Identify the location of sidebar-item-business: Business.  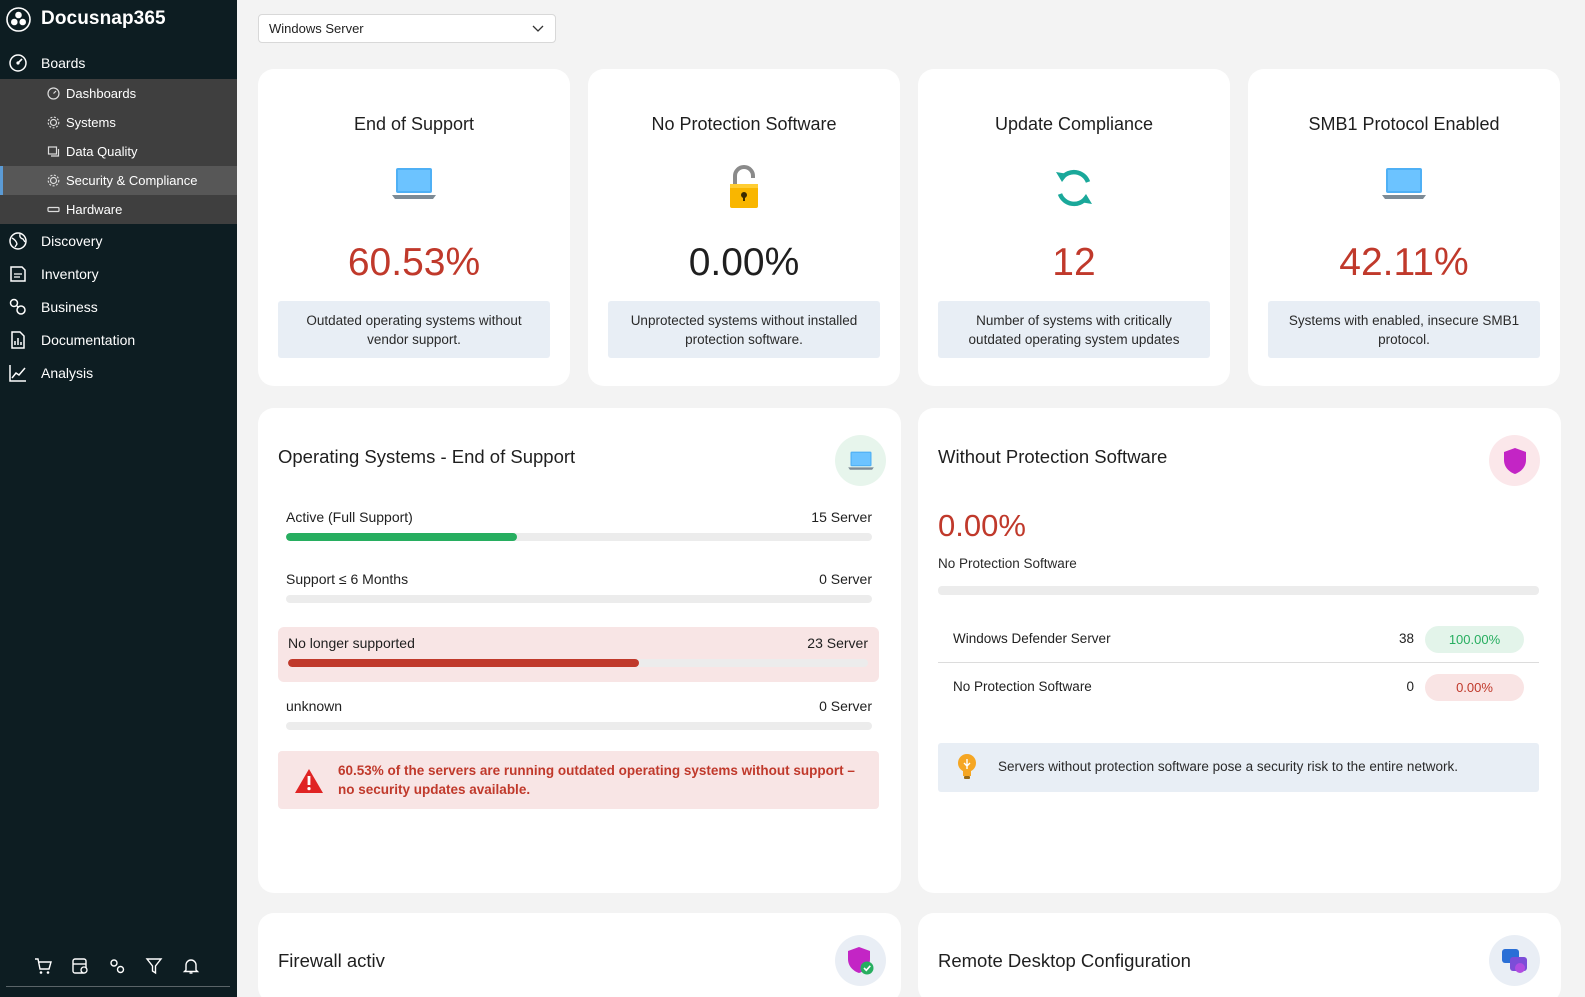
(118, 306).